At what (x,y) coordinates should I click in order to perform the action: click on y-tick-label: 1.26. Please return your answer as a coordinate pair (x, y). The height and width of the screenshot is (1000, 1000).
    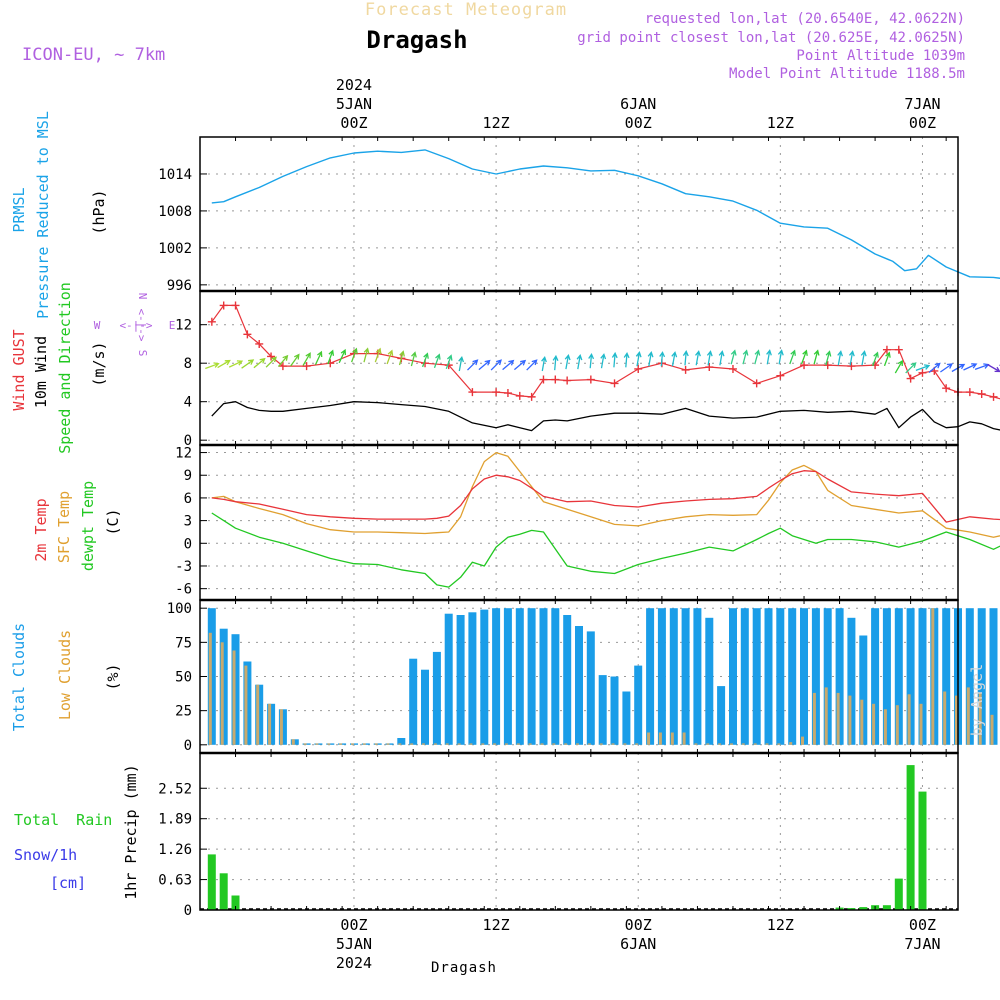
    Looking at the image, I should click on (175, 850).